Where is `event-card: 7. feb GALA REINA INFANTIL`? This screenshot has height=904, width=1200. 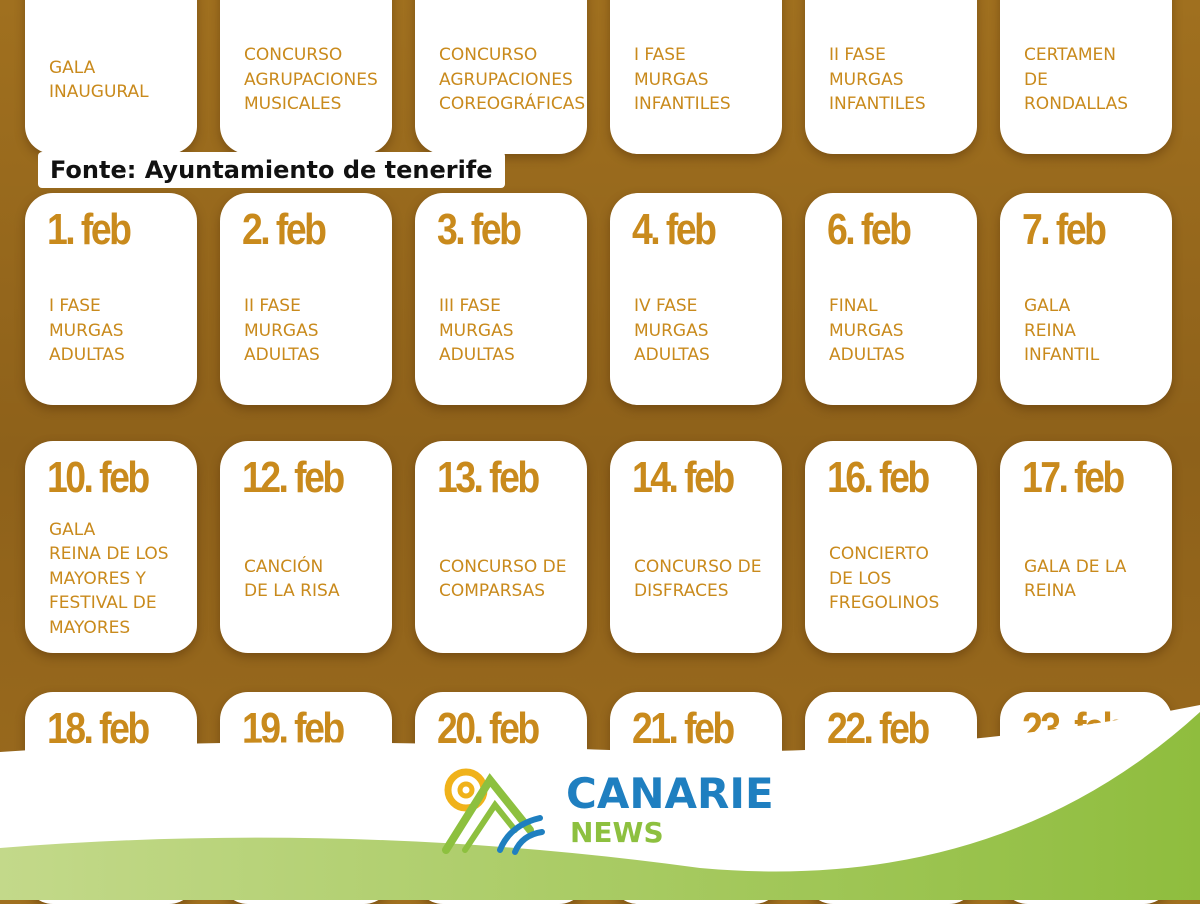 event-card: 7. feb GALA REINA INFANTIL is located at coordinates (1086, 299).